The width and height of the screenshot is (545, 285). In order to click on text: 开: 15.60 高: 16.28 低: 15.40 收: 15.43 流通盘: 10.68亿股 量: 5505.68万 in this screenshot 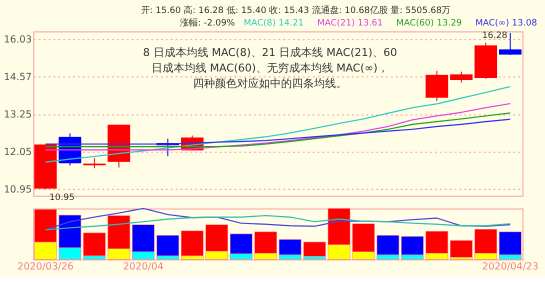, I will do `click(295, 10)`.